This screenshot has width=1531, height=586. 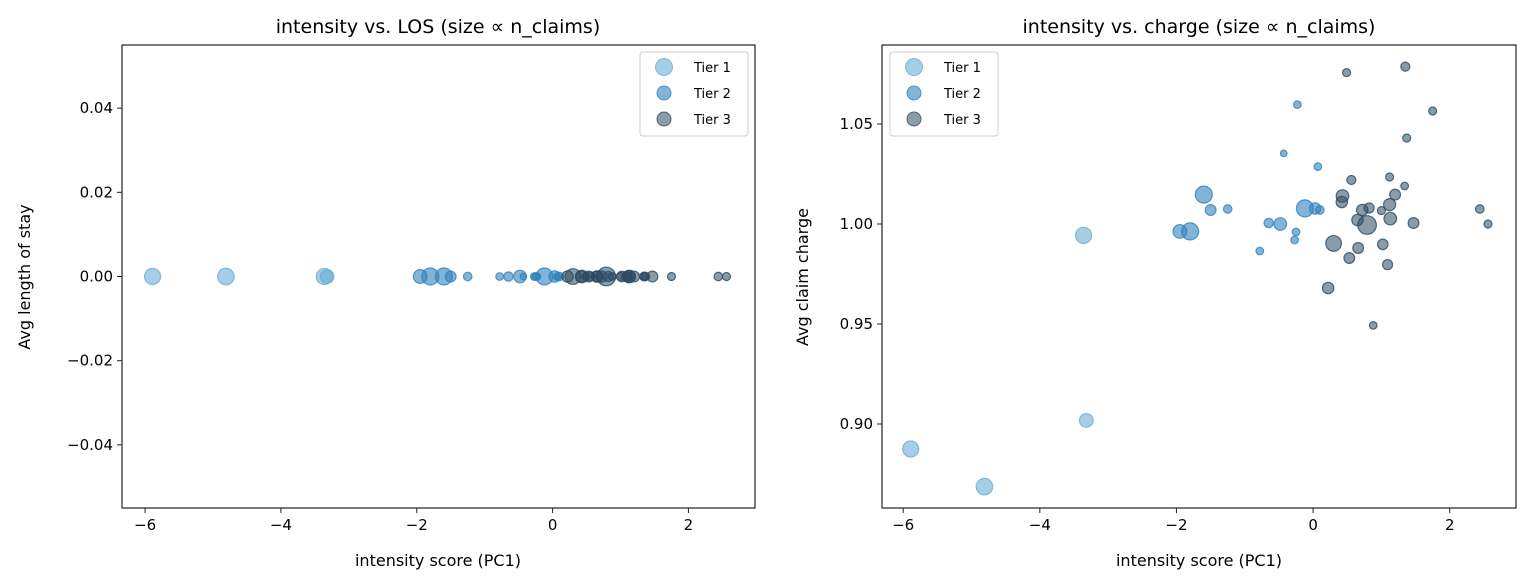 I want to click on y-tick-label: −0.04, so click(x=90, y=445).